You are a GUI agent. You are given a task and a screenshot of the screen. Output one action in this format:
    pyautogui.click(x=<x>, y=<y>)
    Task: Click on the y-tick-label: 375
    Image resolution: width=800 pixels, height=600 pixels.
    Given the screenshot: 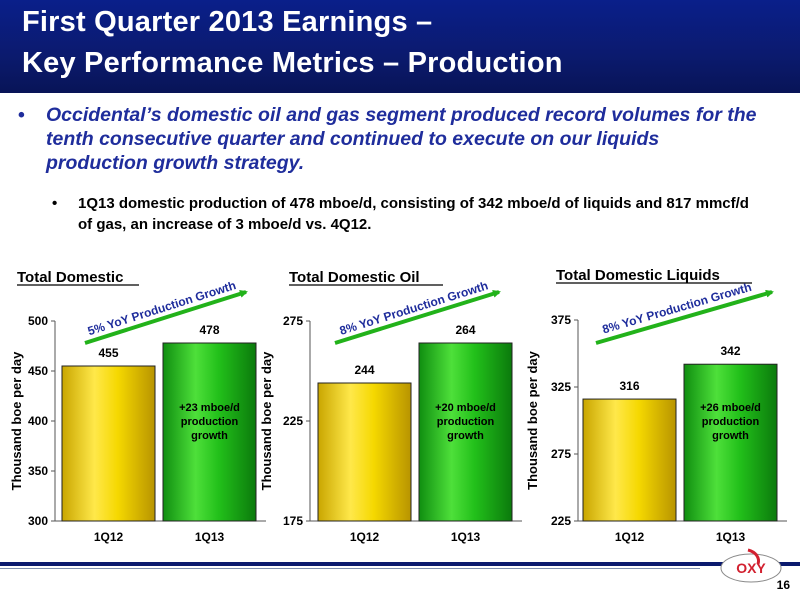 What is the action you would take?
    pyautogui.click(x=561, y=320)
    